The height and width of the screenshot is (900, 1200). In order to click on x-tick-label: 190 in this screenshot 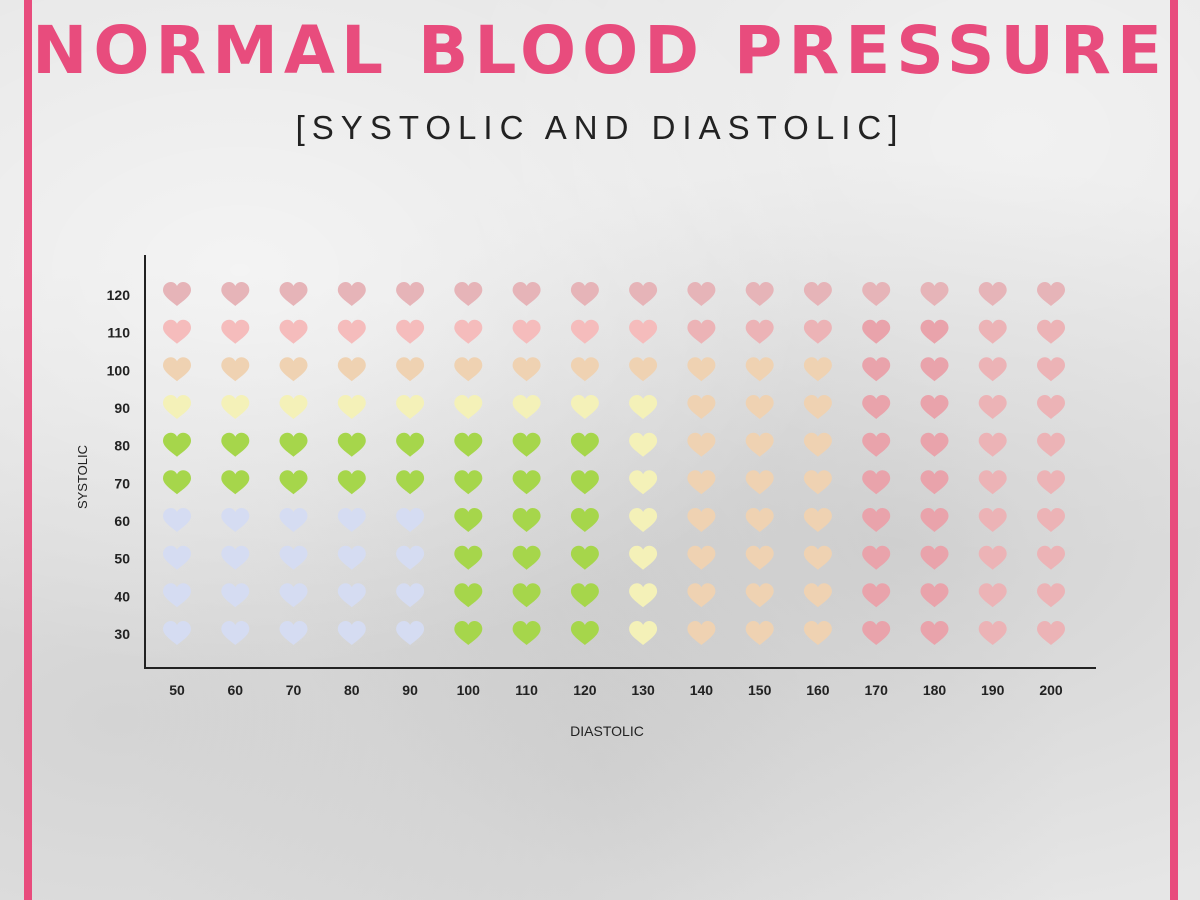, I will do `click(993, 690)`.